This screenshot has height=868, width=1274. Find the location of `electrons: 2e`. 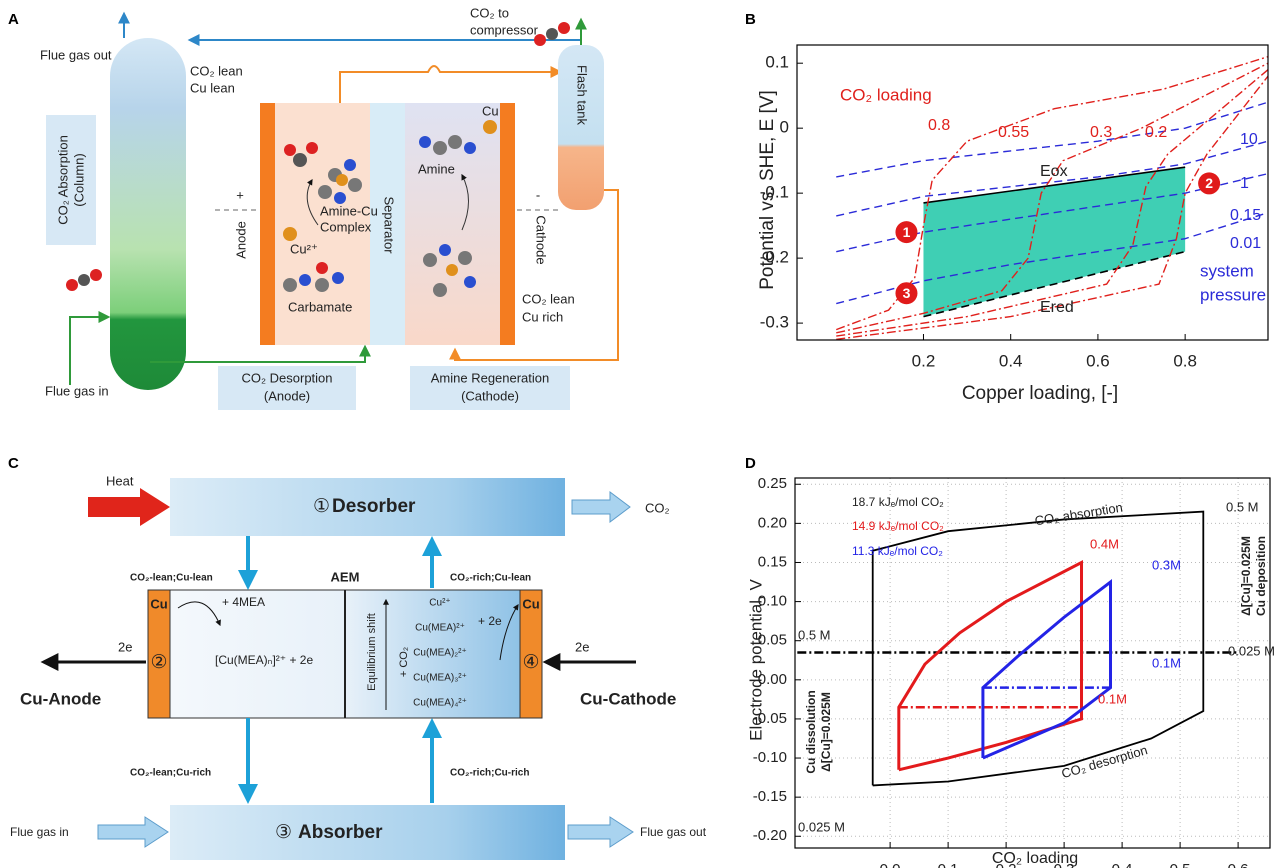

electrons: 2e is located at coordinates (125, 646).